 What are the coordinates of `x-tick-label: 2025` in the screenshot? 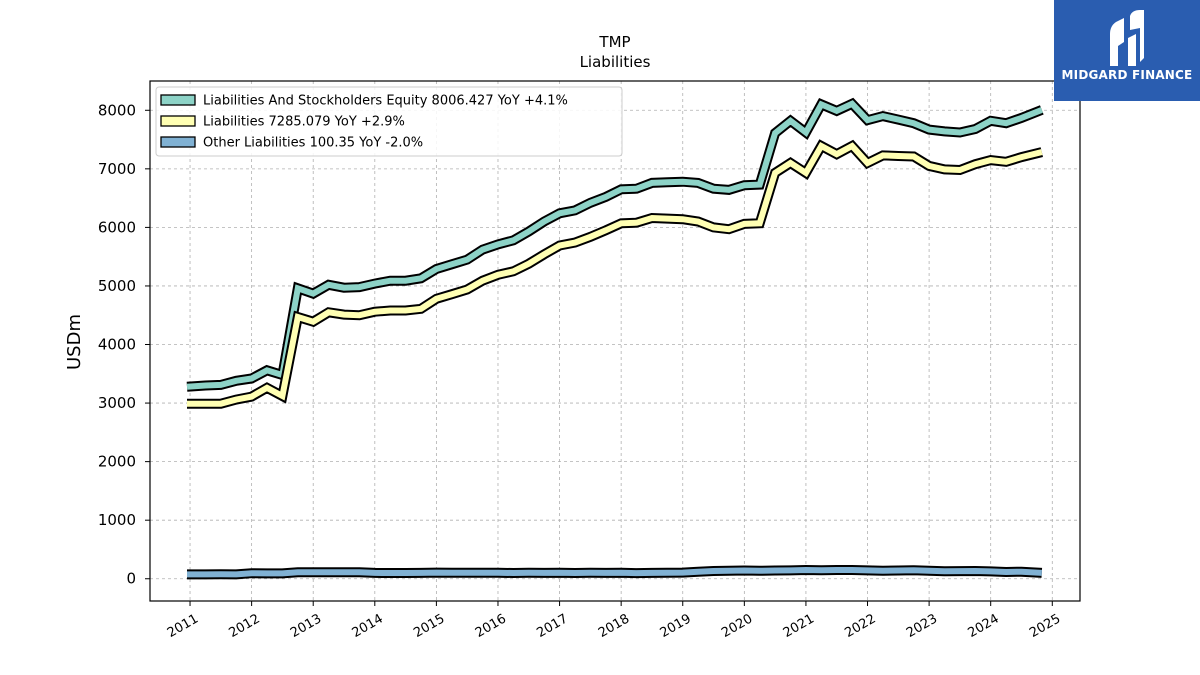 It's located at (1045, 626).